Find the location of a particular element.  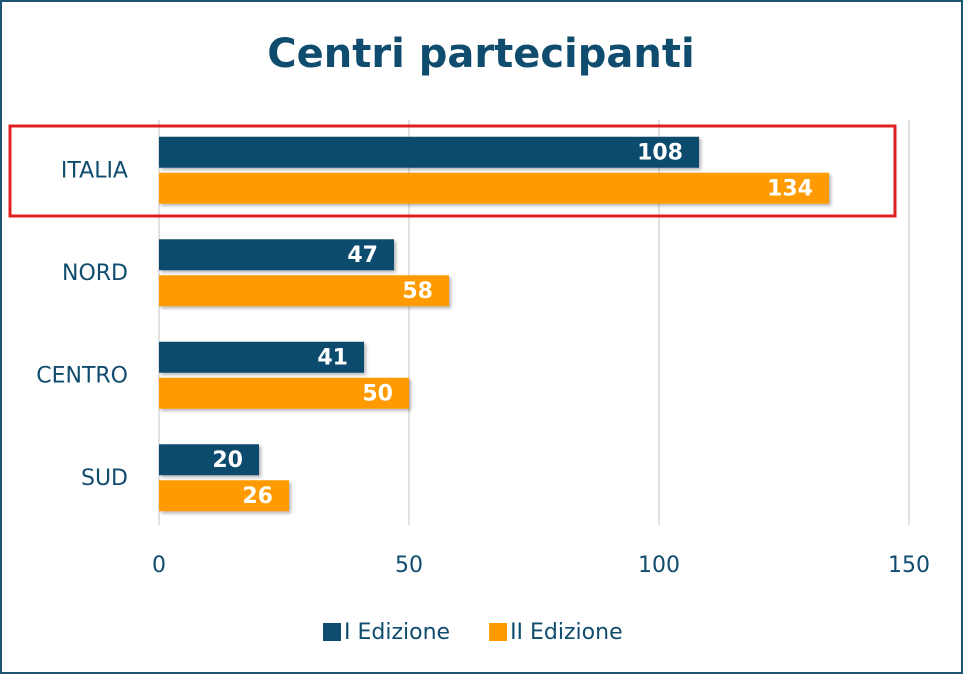

legend-label: I Edizione is located at coordinates (397, 632).